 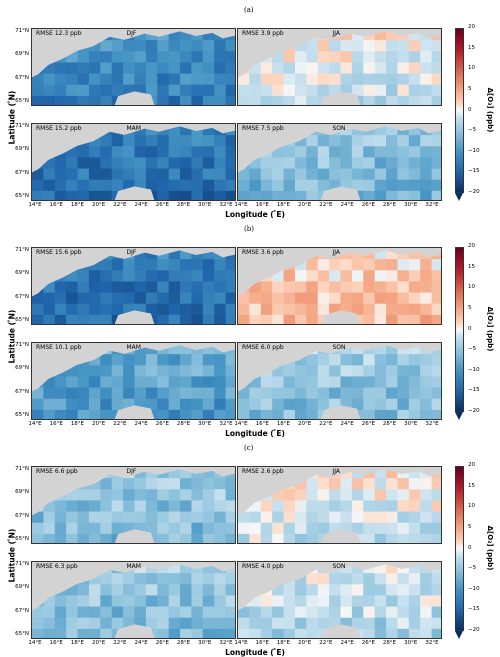 I want to click on x-tick-label: 22°E, so click(x=120, y=643).